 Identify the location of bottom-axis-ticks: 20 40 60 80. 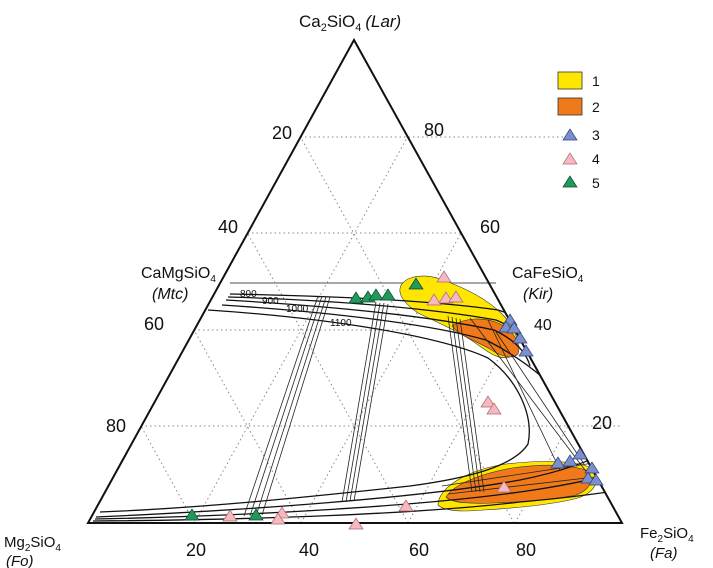
(361, 550).